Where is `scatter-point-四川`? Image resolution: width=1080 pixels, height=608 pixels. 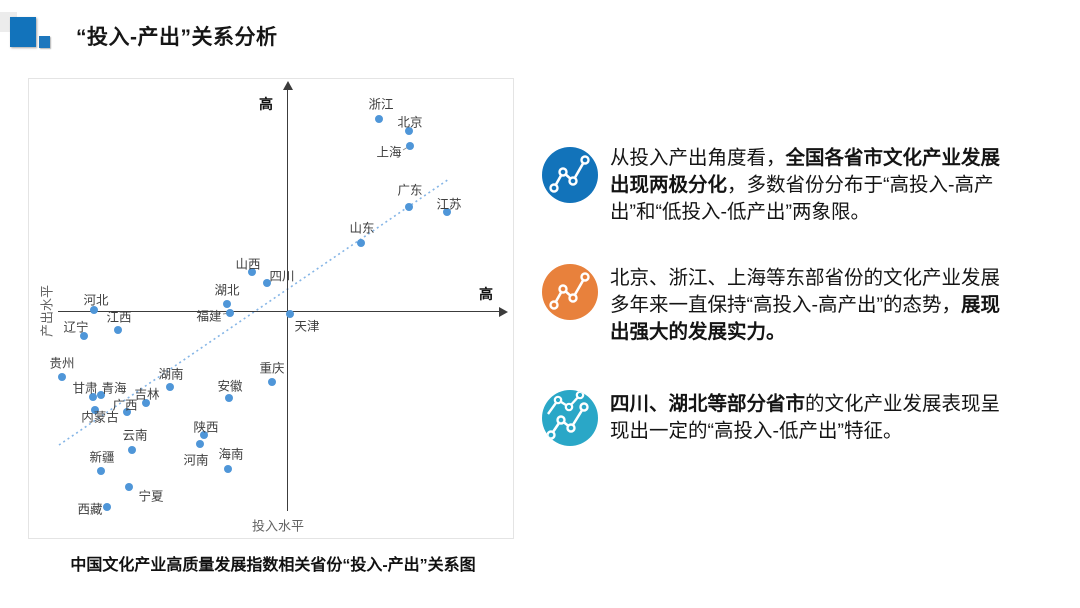 scatter-point-四川 is located at coordinates (267, 283).